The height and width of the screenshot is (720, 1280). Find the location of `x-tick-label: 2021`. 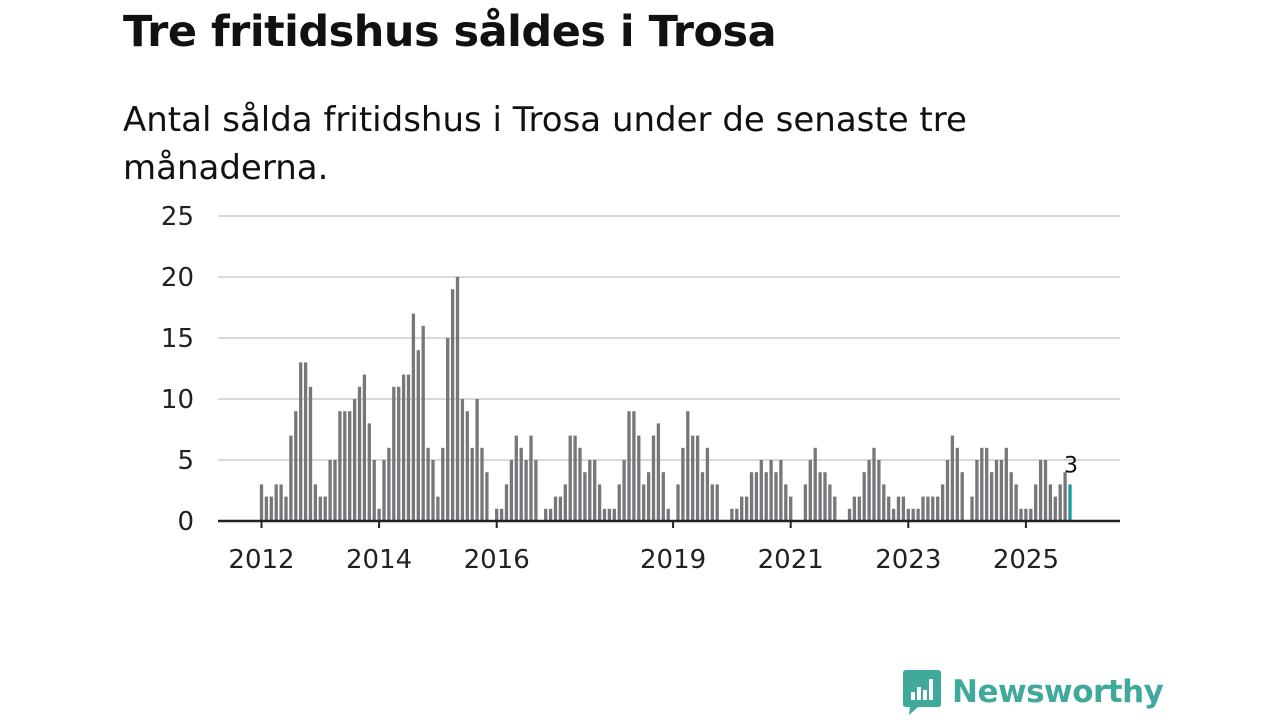

x-tick-label: 2021 is located at coordinates (791, 560).